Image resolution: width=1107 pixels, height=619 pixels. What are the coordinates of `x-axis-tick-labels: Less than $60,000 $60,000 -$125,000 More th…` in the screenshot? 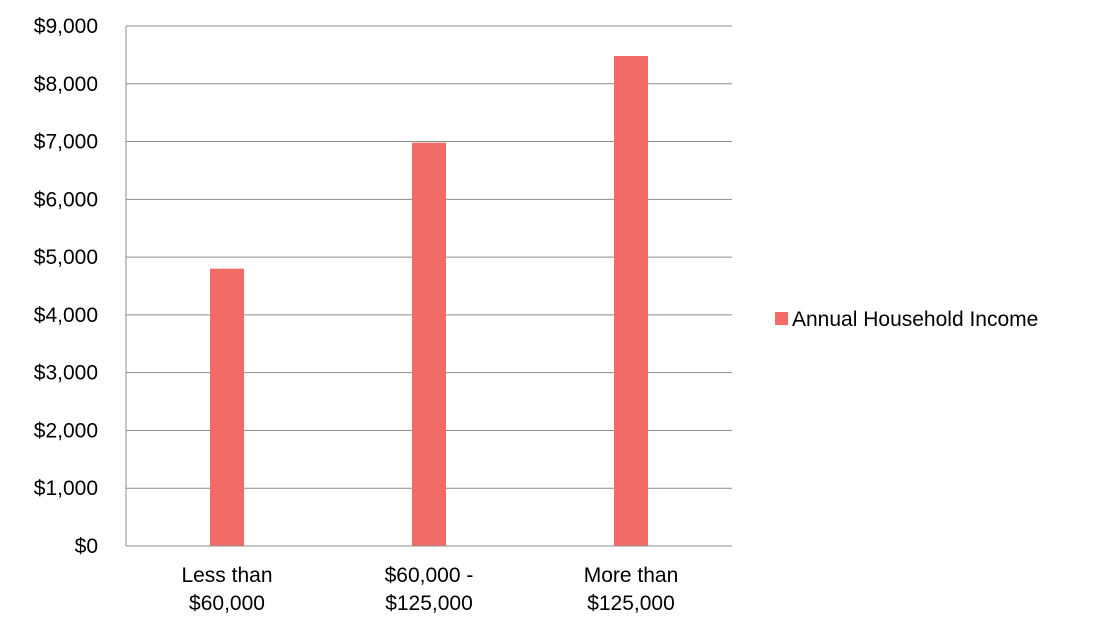 It's located at (429, 589).